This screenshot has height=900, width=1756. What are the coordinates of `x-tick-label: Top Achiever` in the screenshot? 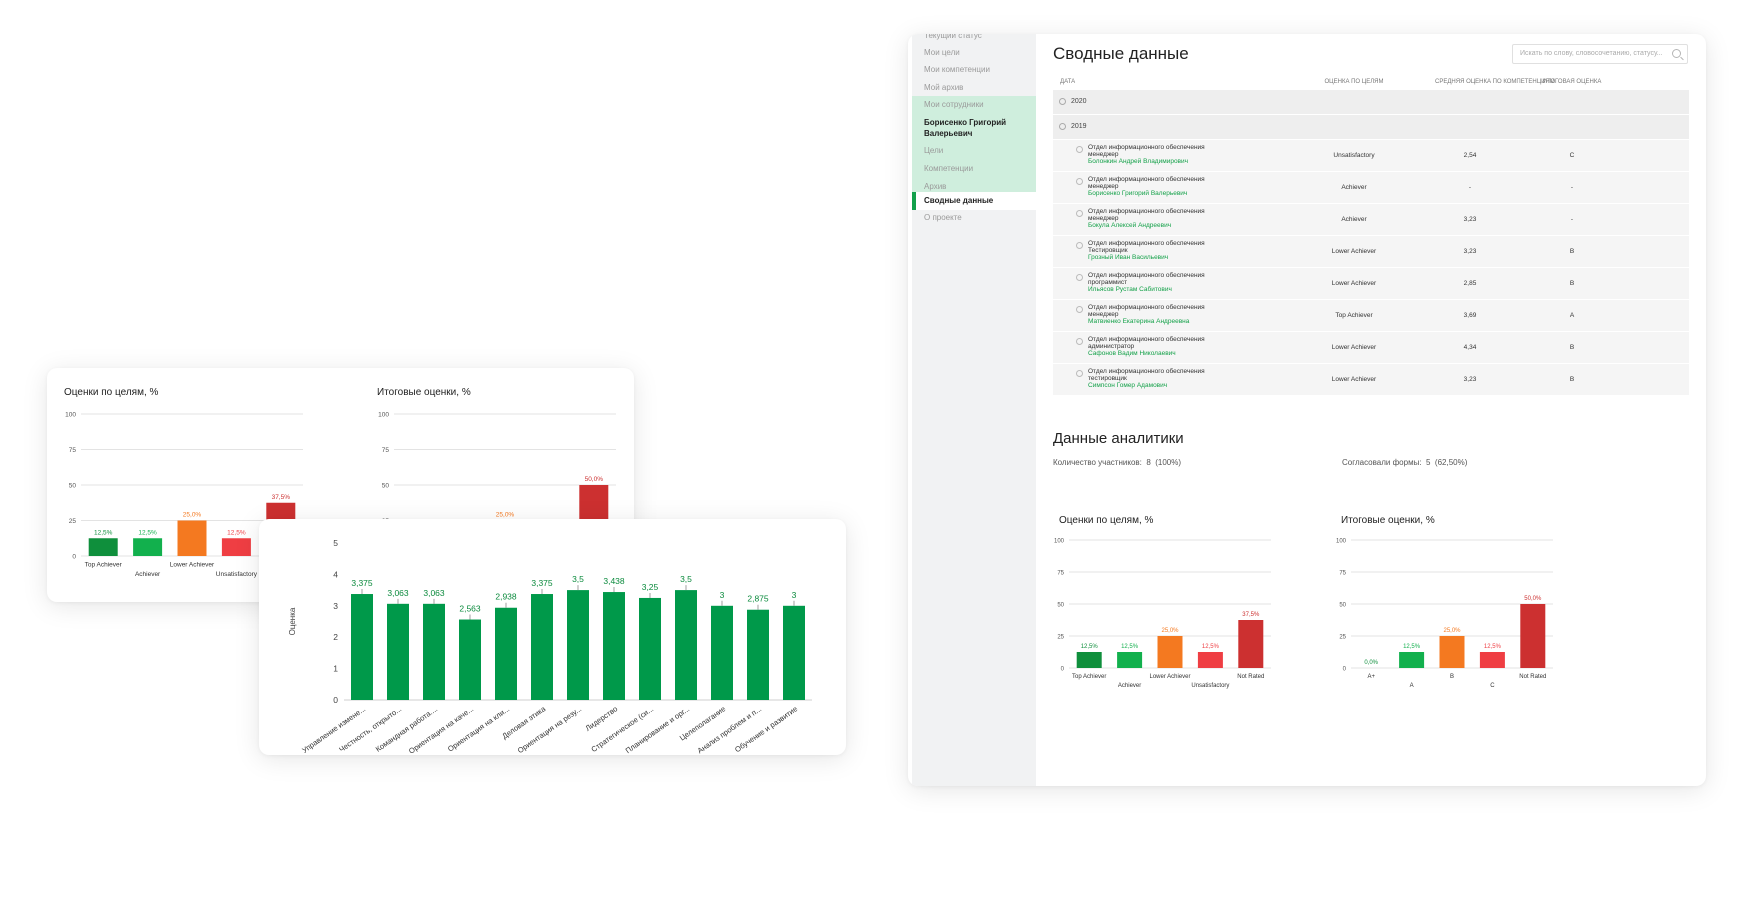 It's located at (104, 565).